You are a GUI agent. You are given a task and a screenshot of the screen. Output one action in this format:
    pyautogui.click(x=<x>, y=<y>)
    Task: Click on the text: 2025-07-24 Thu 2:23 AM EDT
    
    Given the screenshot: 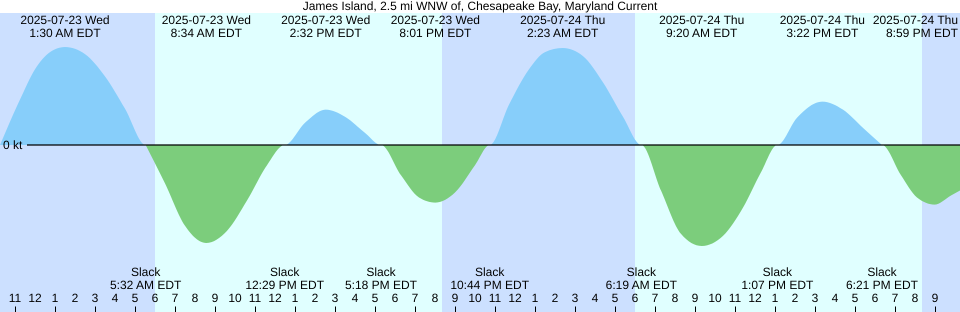 What is the action you would take?
    pyautogui.click(x=563, y=26)
    